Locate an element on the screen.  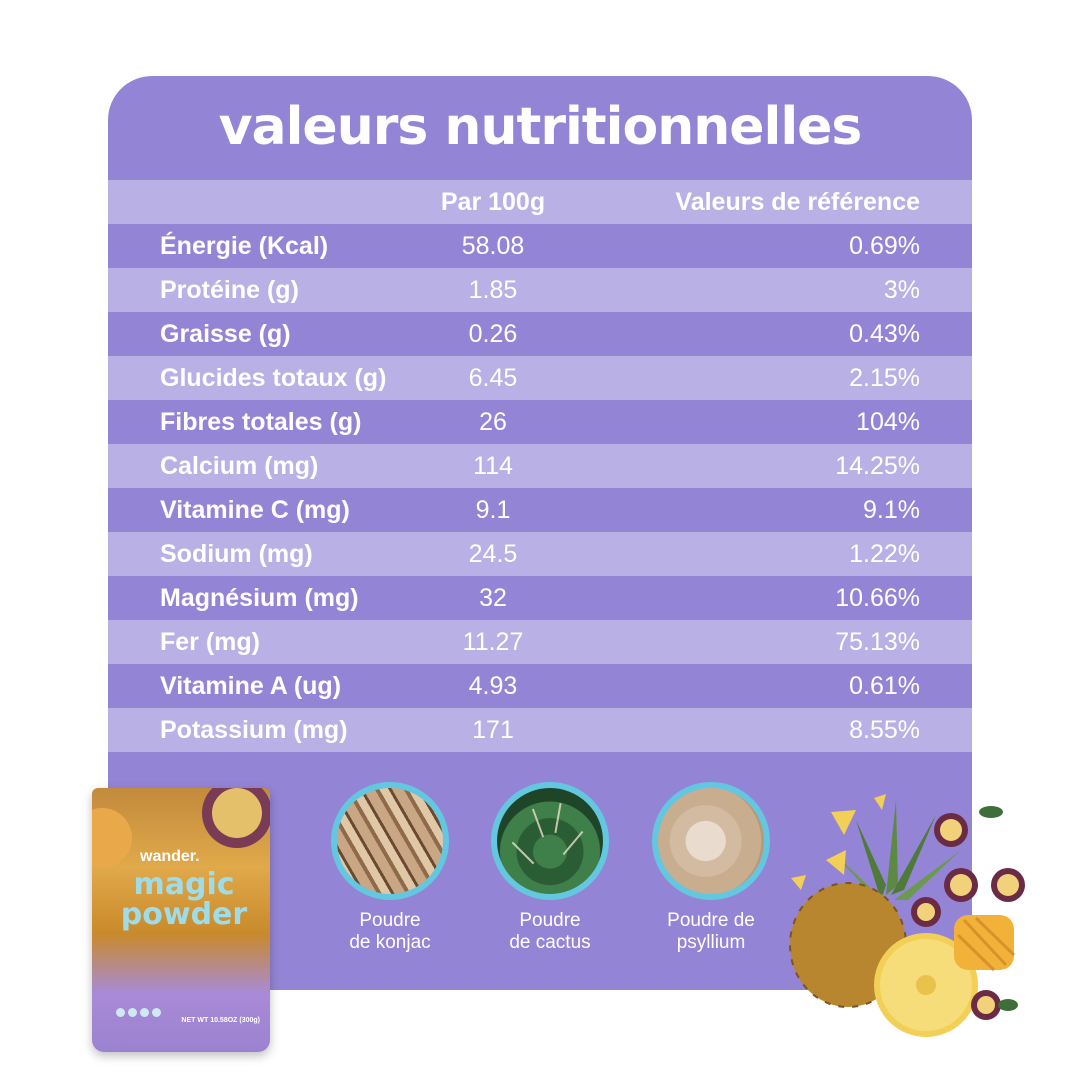
header-per-100g: Par 100g is located at coordinates (493, 202).